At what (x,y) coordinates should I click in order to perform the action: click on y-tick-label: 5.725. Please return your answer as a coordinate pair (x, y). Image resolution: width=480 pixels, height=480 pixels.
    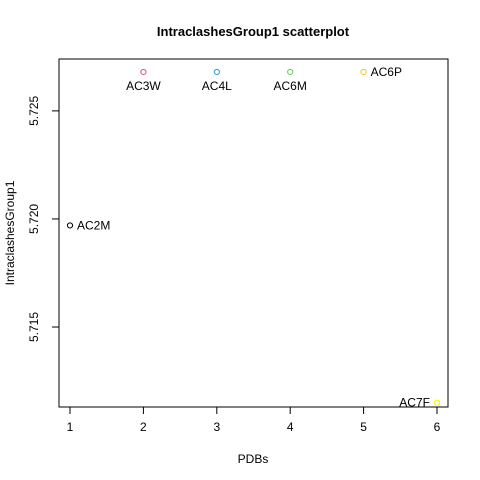
    Looking at the image, I should click on (34, 111).